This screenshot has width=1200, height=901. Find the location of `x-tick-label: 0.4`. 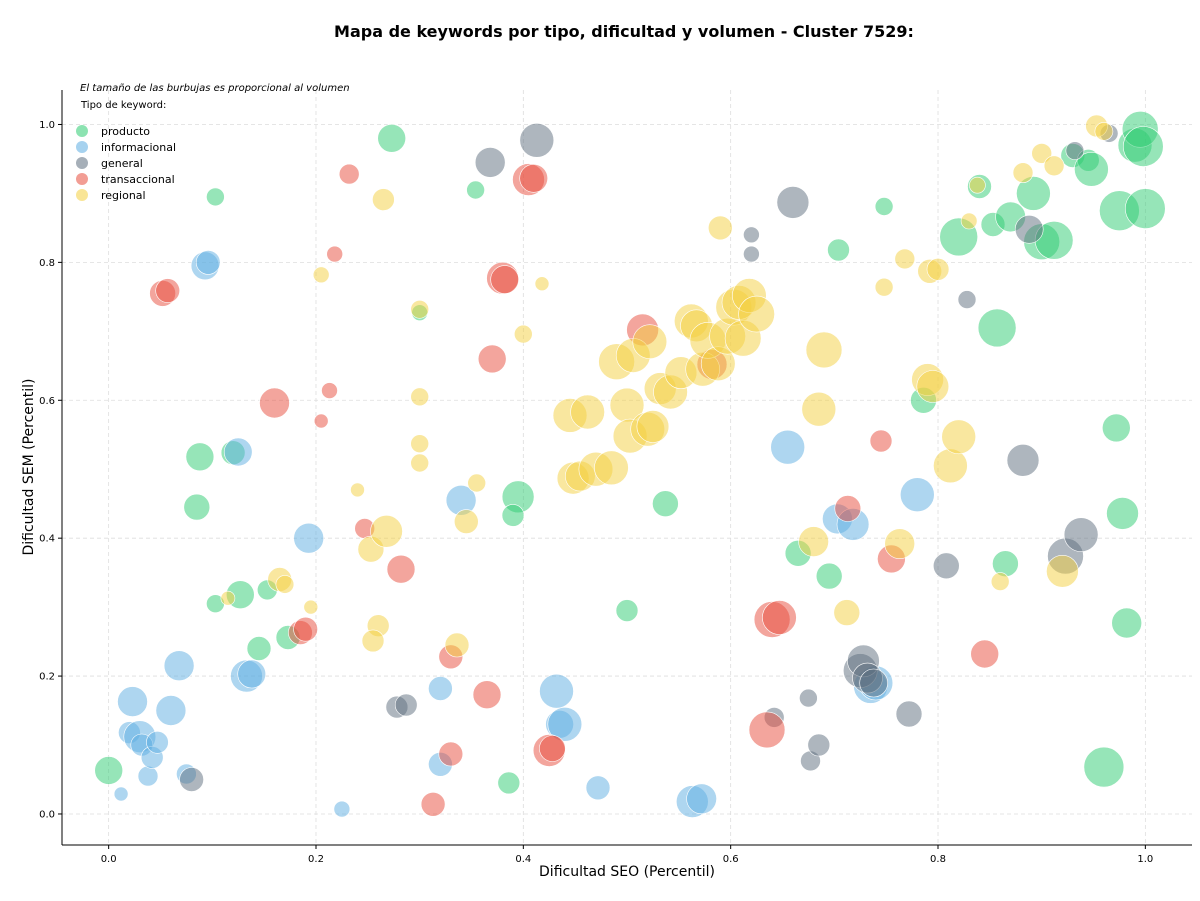

x-tick-label: 0.4 is located at coordinates (523, 859).